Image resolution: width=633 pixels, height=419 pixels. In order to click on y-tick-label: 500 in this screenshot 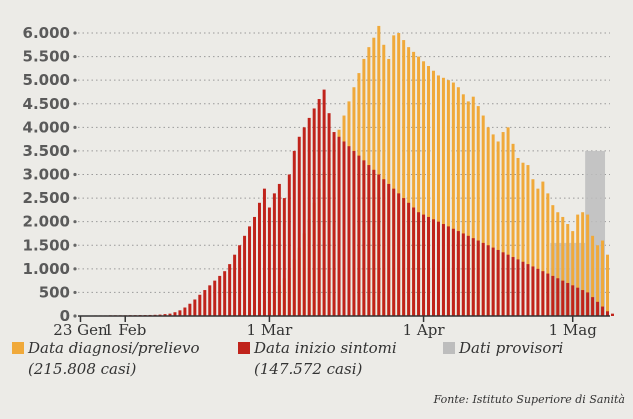, I will do `click(54, 292)`.